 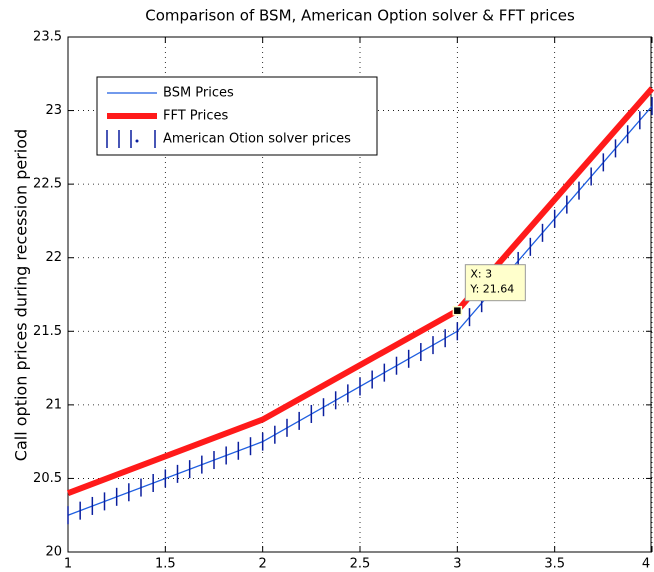 What do you see at coordinates (198, 93) in the screenshot?
I see `legend-label: BSM Prices` at bounding box center [198, 93].